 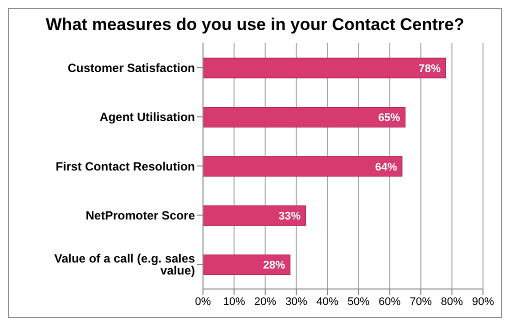 I want to click on x-tick-label: 70%, so click(x=421, y=302).